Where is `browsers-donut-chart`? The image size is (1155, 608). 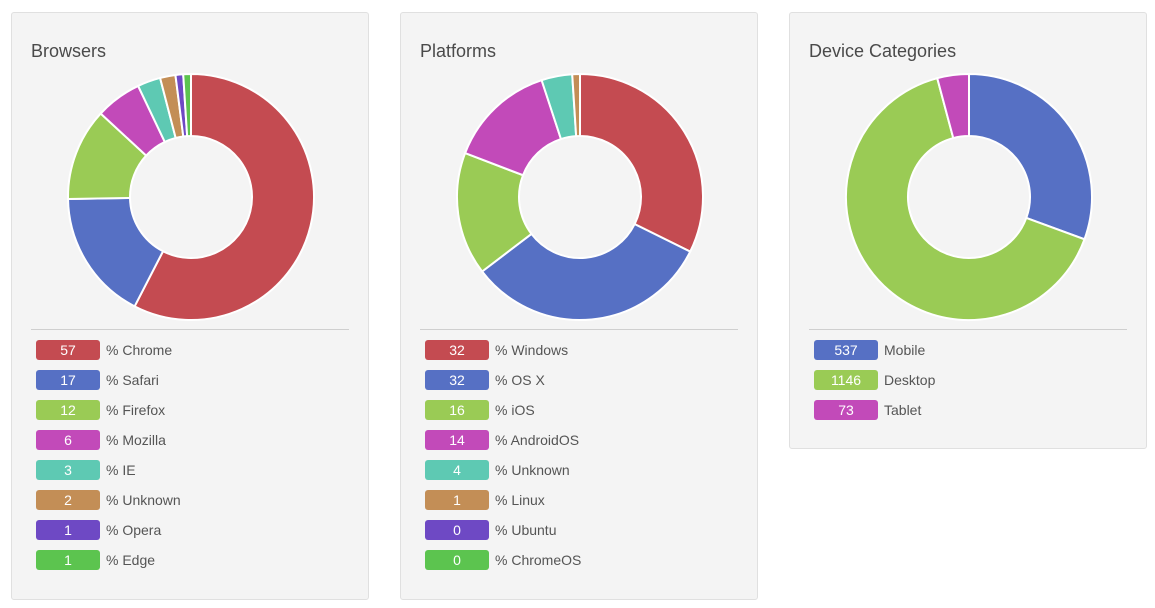
browsers-donut-chart is located at coordinates (190, 196).